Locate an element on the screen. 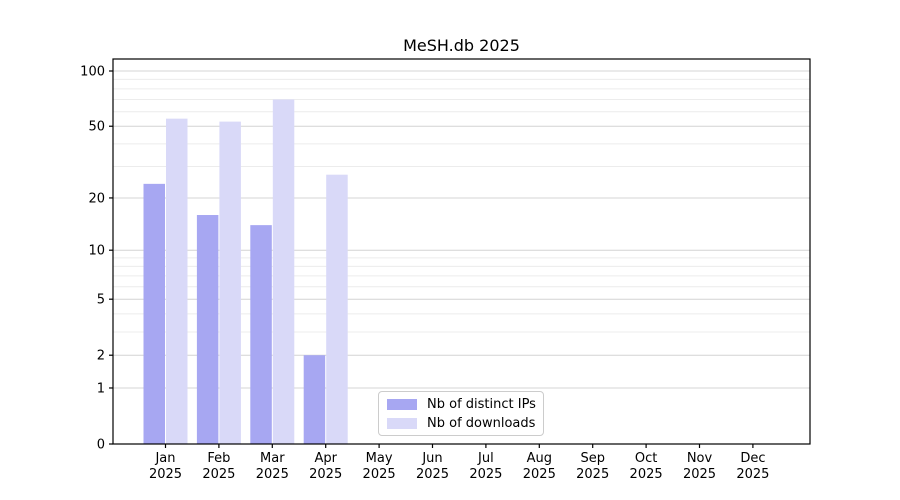 This screenshot has width=900, height=500. x-tick-label-oct: Oct 2025 is located at coordinates (646, 466).